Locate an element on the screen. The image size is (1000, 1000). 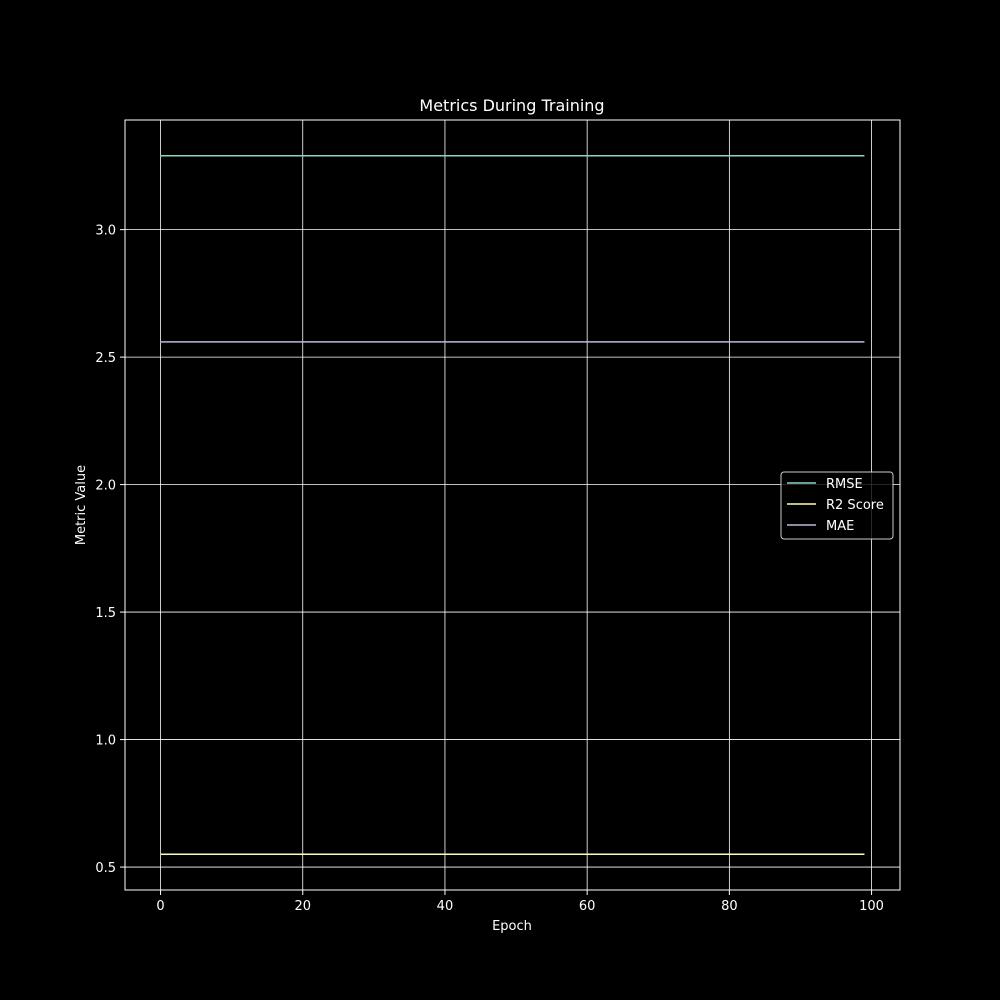
y-tick-label: 1.0 is located at coordinates (105, 741).